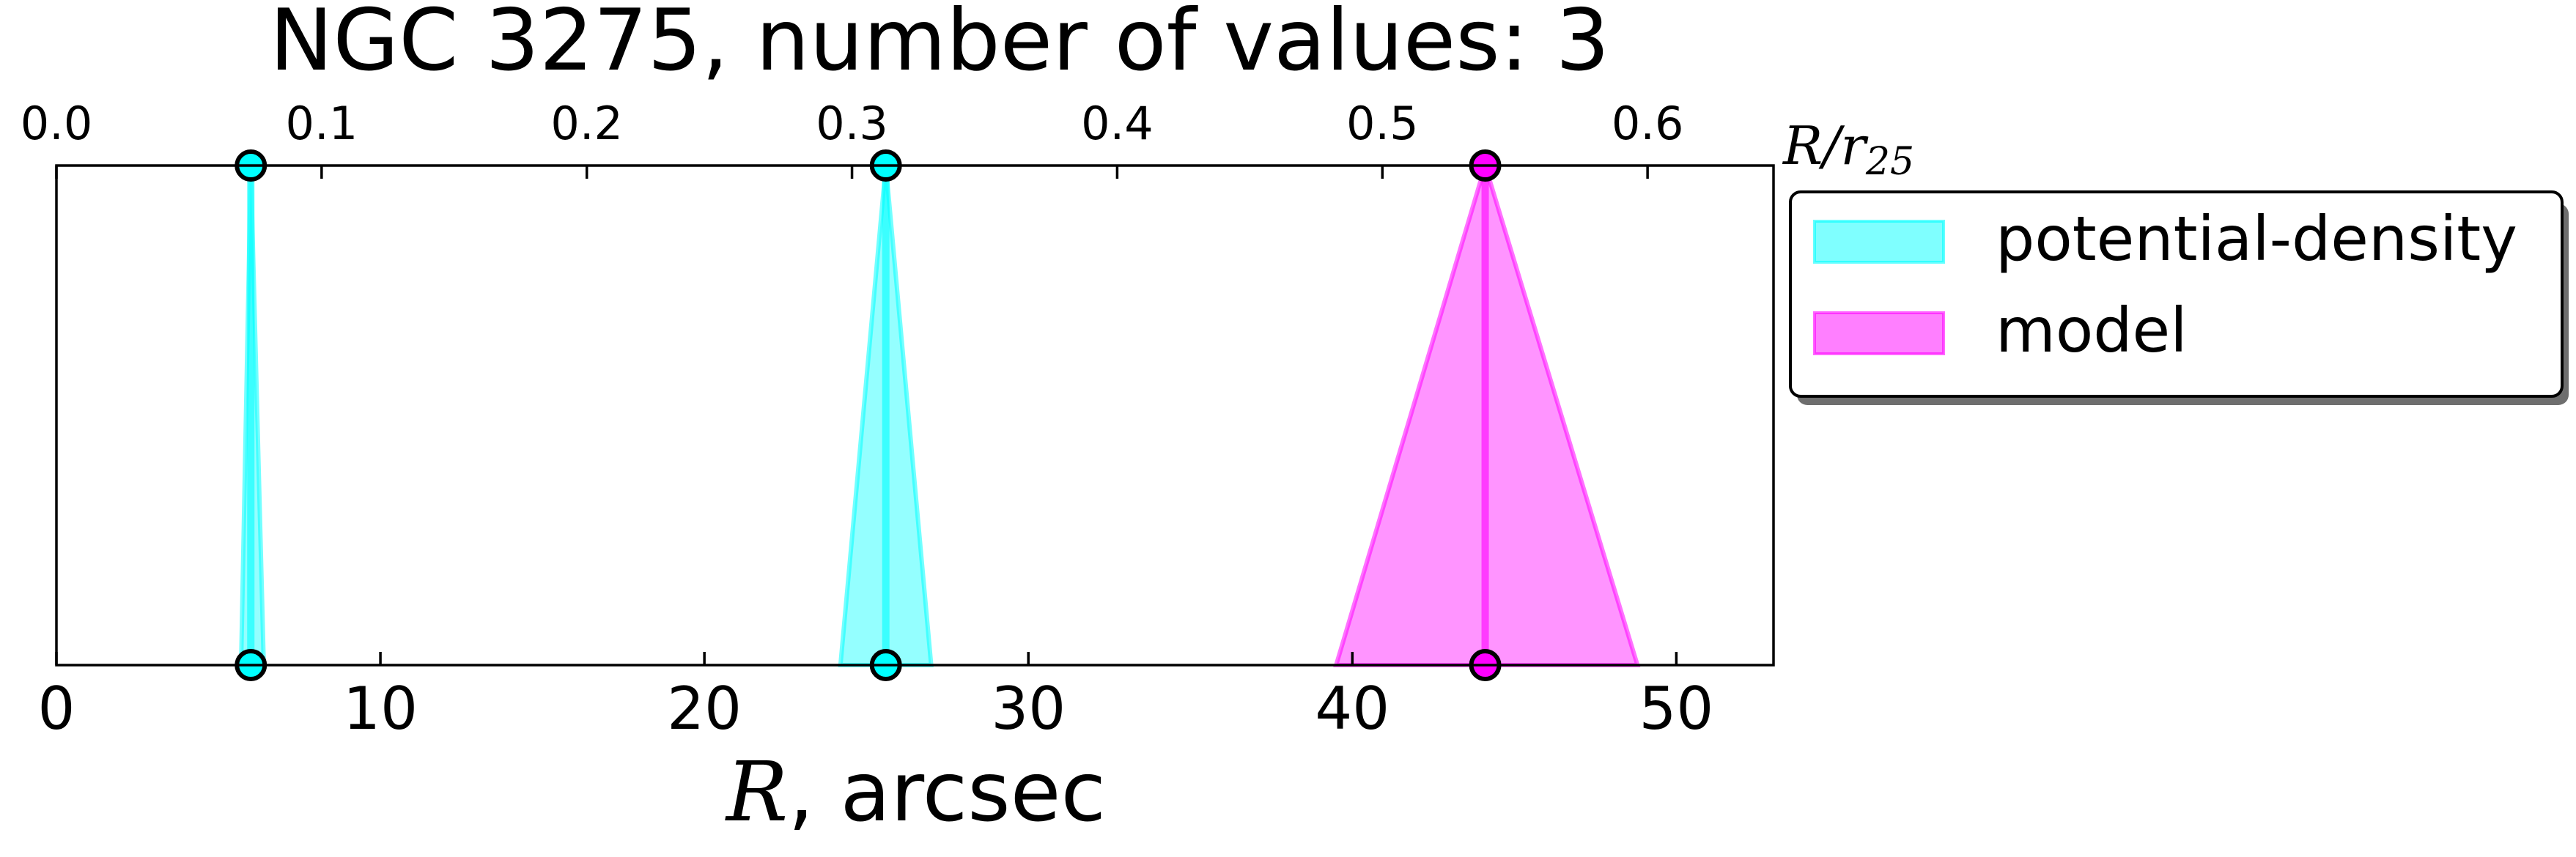 Image resolution: width=2576 pixels, height=857 pixels. I want to click on x-tick-label-30: 30, so click(1028, 709).